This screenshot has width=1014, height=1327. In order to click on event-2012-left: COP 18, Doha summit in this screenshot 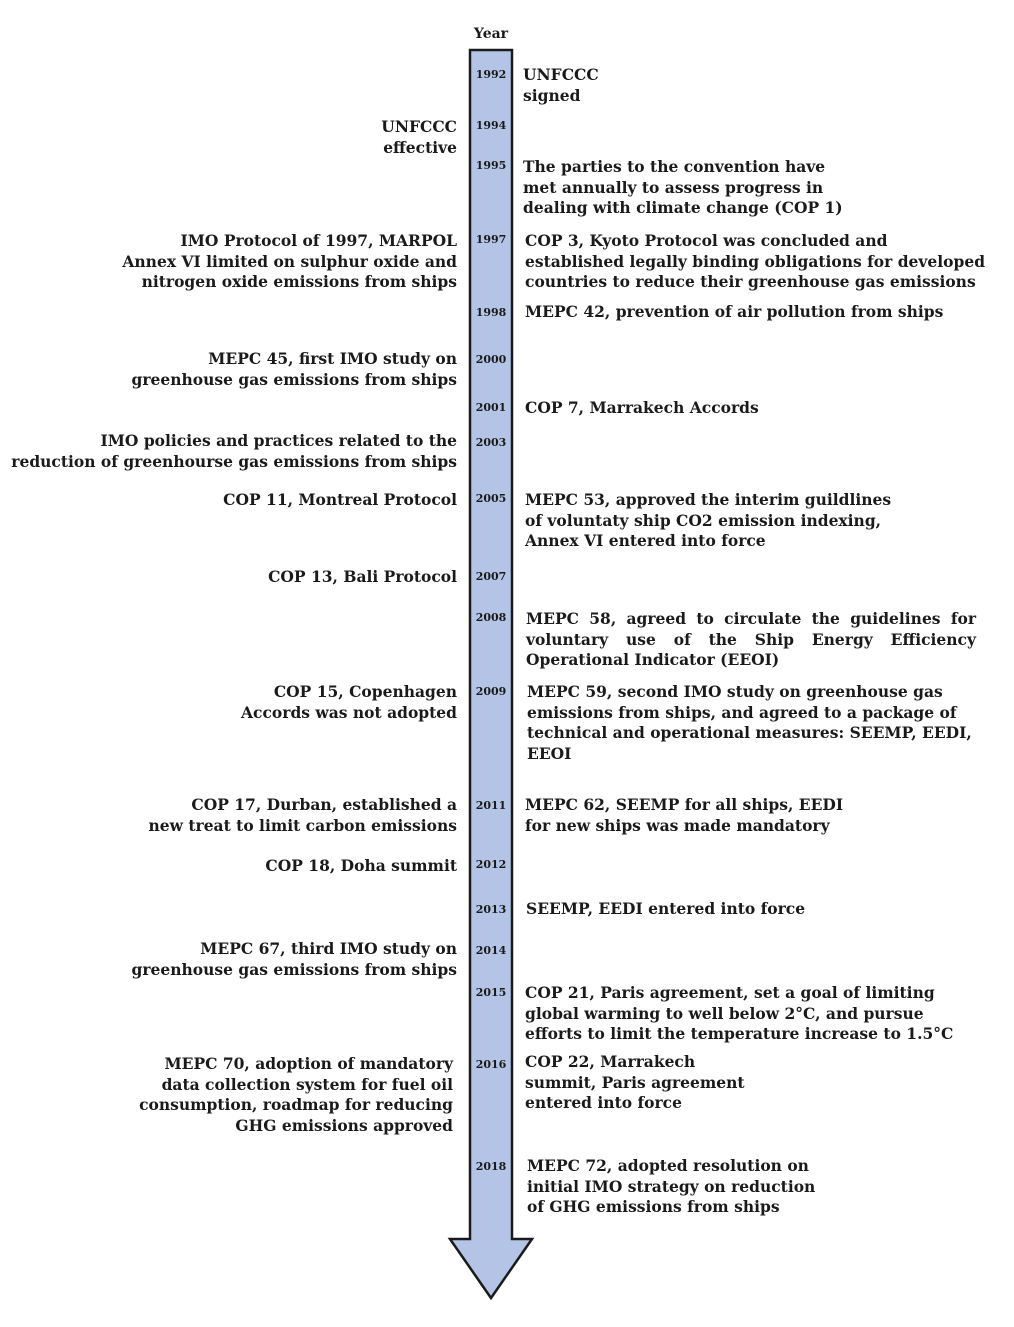, I will do `click(361, 865)`.